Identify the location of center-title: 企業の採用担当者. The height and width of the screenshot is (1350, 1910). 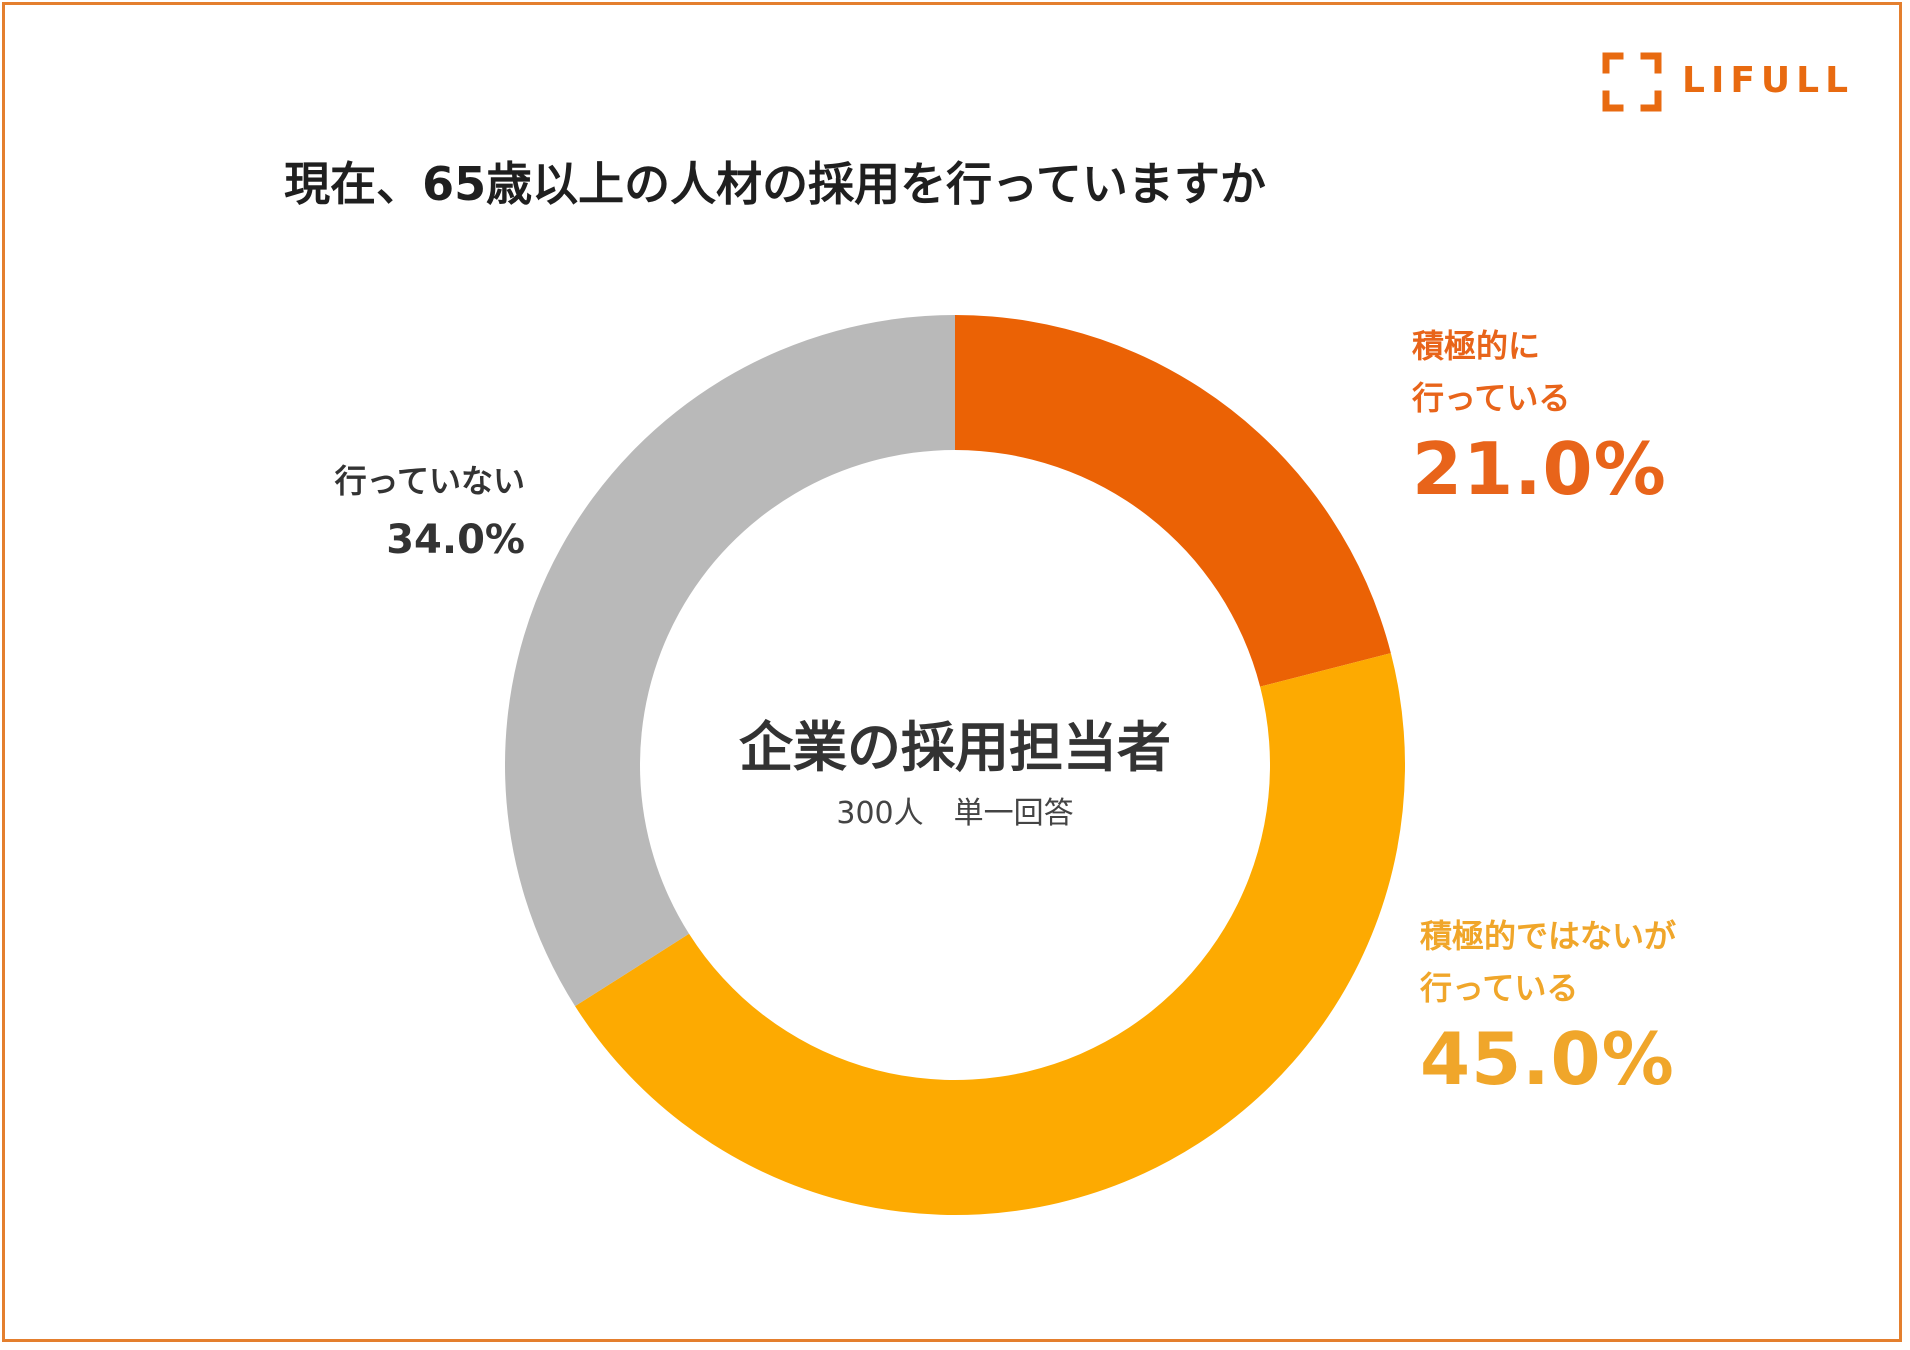
(955, 747).